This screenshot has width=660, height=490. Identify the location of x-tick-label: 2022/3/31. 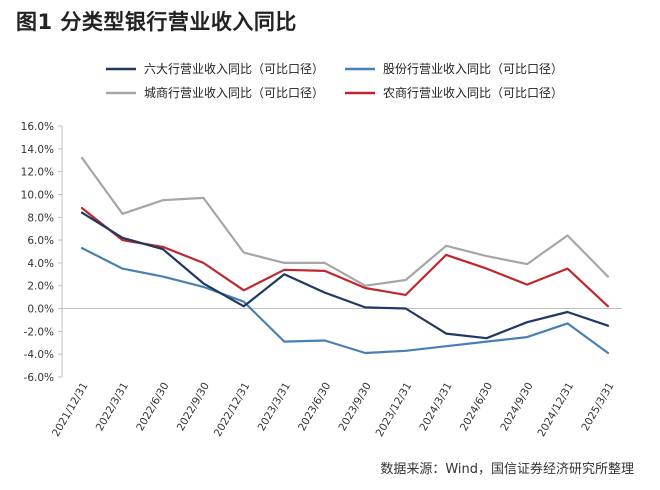
(112, 407).